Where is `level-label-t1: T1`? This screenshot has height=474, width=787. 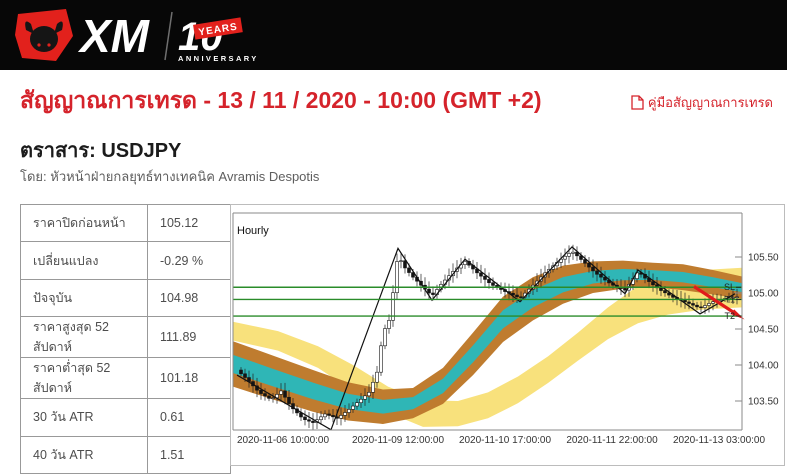 level-label-t1: T1 is located at coordinates (729, 299).